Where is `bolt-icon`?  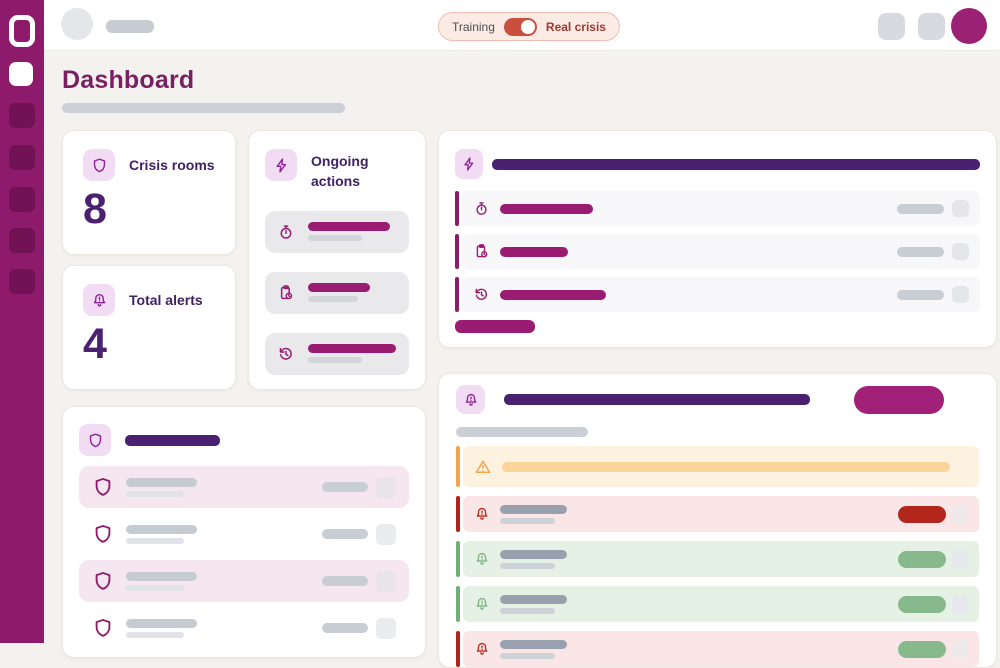 bolt-icon is located at coordinates (281, 165).